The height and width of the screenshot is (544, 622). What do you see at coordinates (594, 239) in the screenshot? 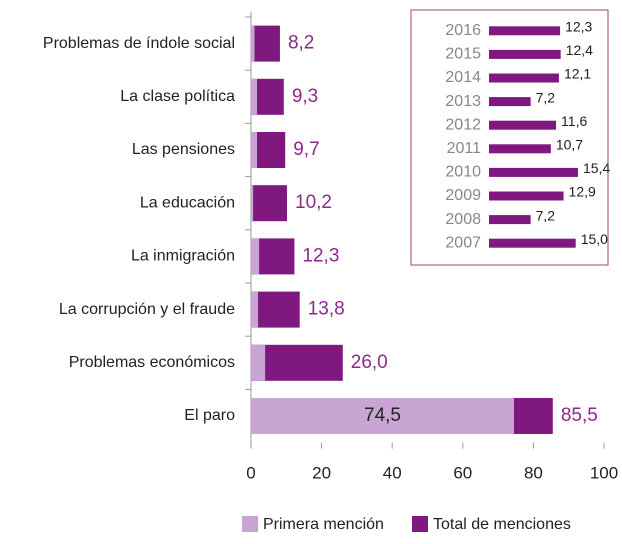
I see `value-label: 15,0` at bounding box center [594, 239].